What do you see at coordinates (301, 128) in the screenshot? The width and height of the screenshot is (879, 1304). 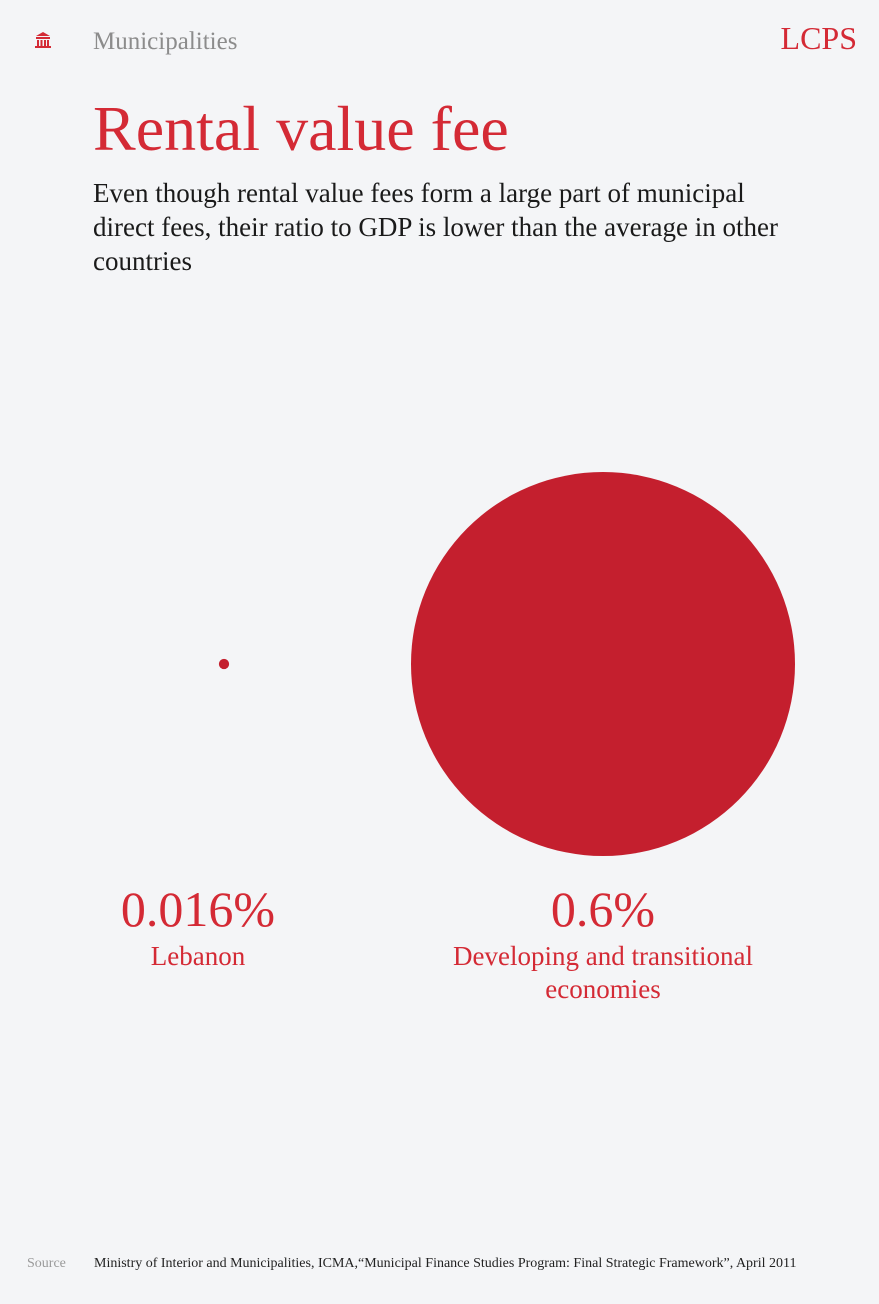 I see `chart-title: Rental value fee` at bounding box center [301, 128].